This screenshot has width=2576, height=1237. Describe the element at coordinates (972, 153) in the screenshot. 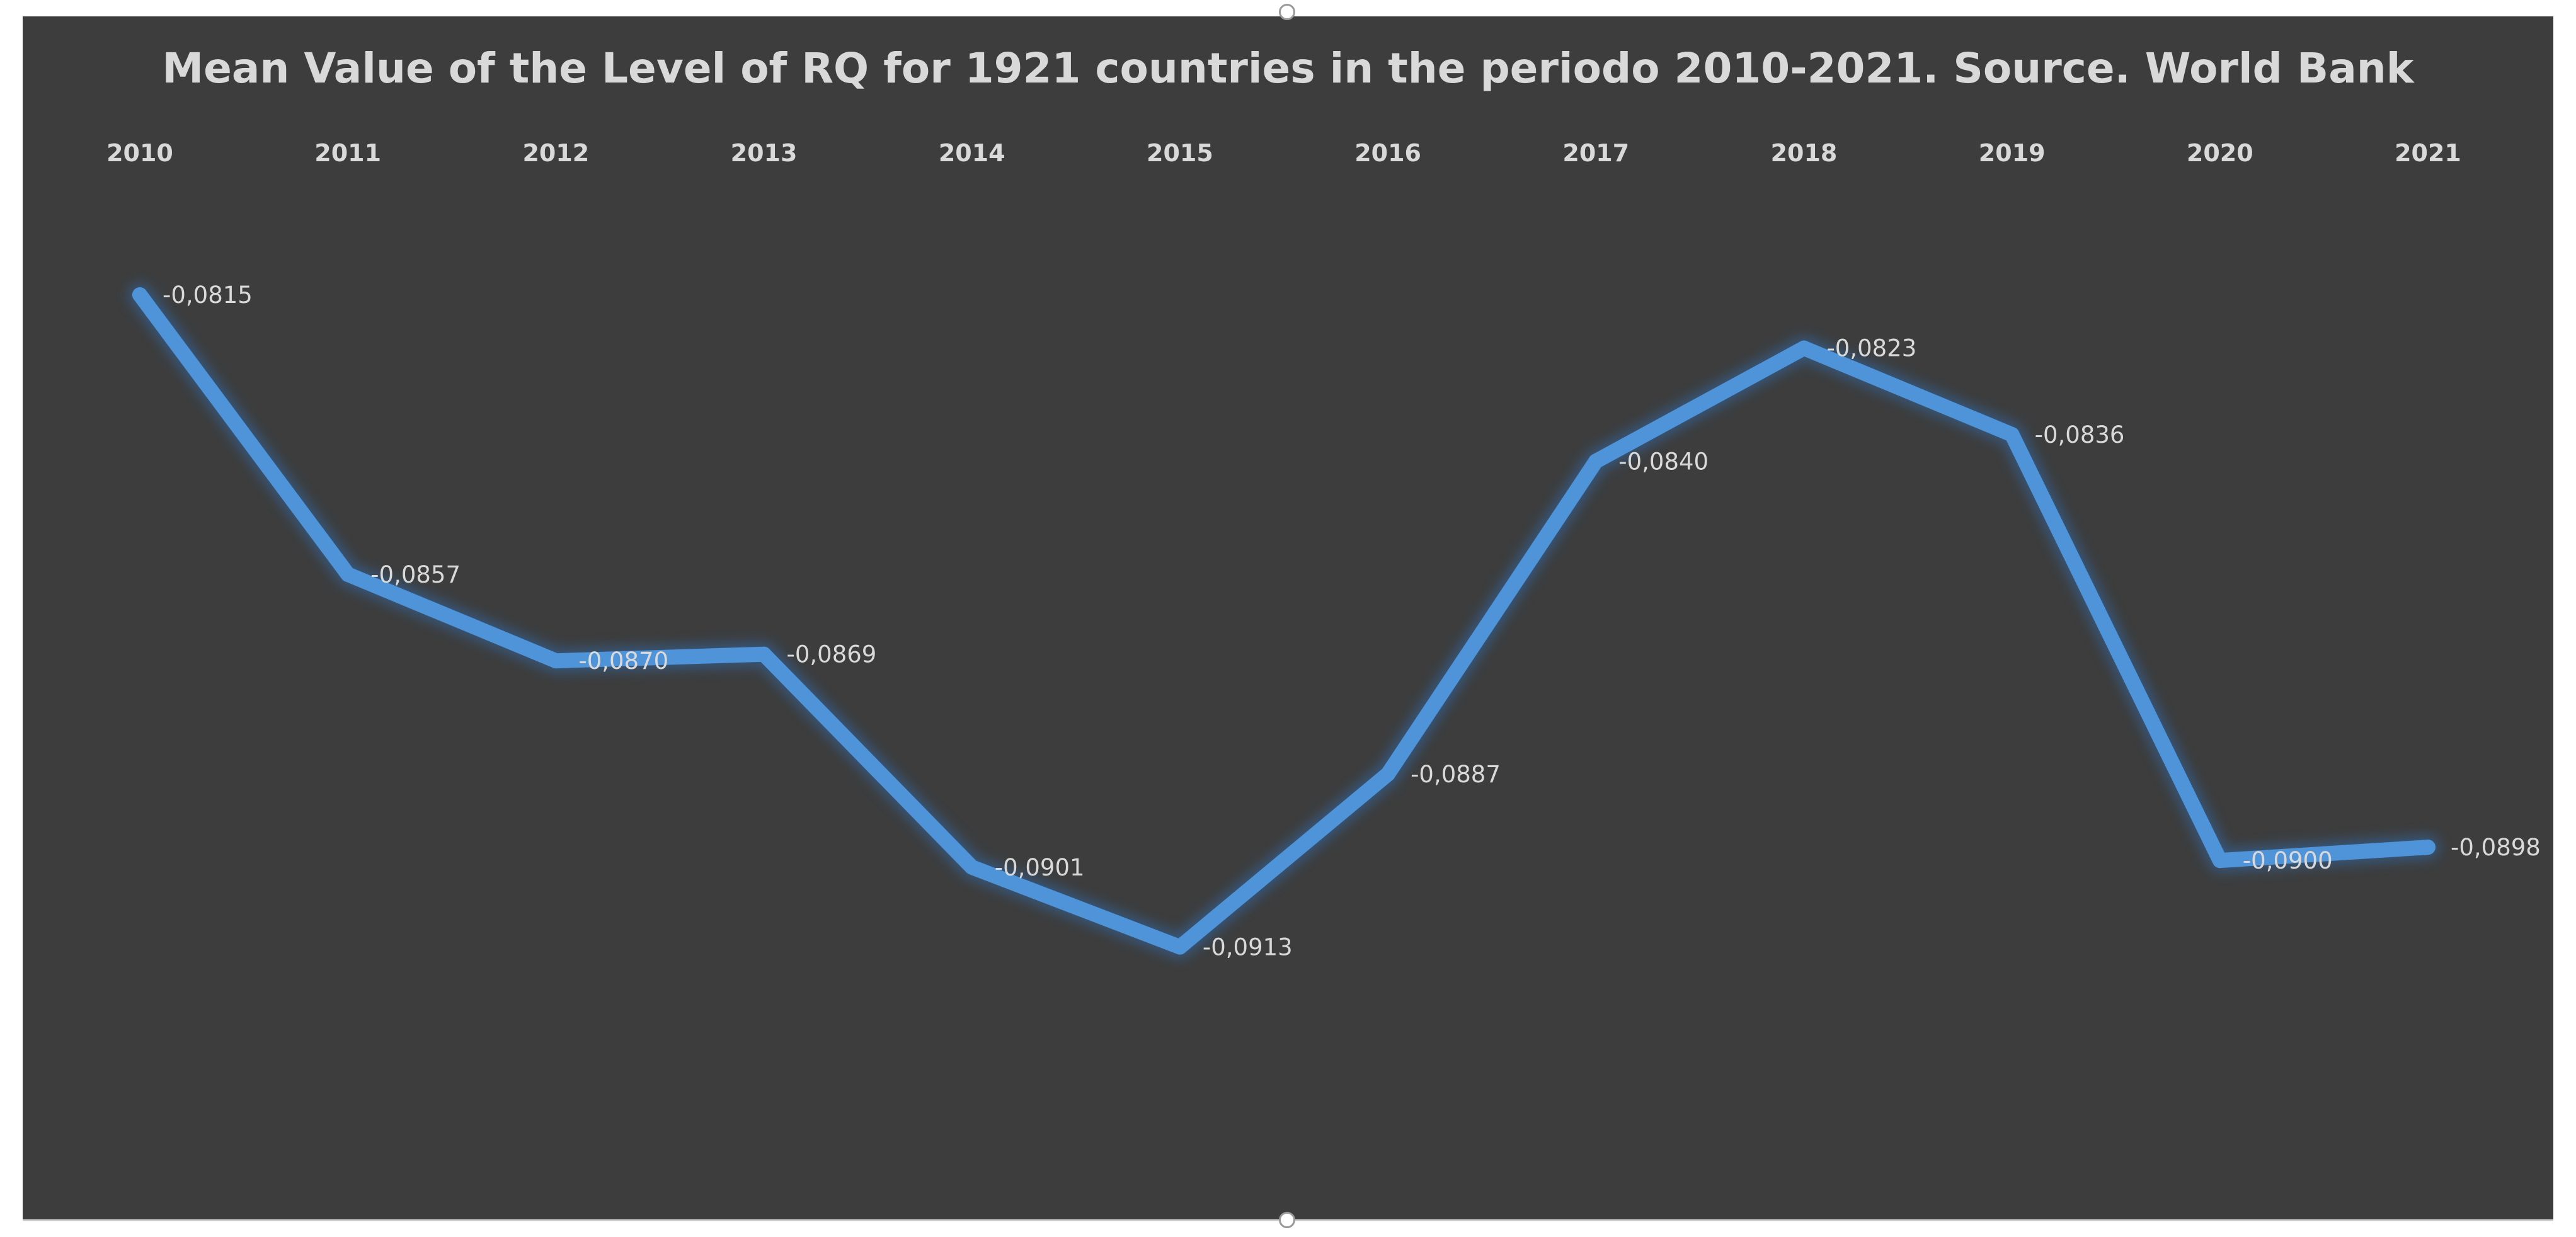

I see `x-tick-label-2014: 2014` at that location.